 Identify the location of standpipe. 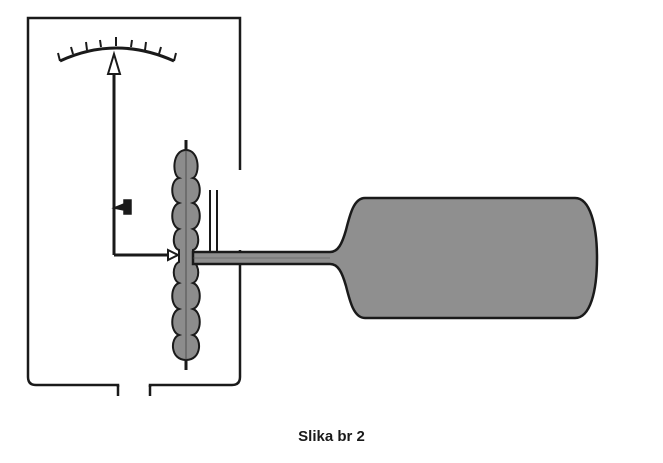
(213, 221).